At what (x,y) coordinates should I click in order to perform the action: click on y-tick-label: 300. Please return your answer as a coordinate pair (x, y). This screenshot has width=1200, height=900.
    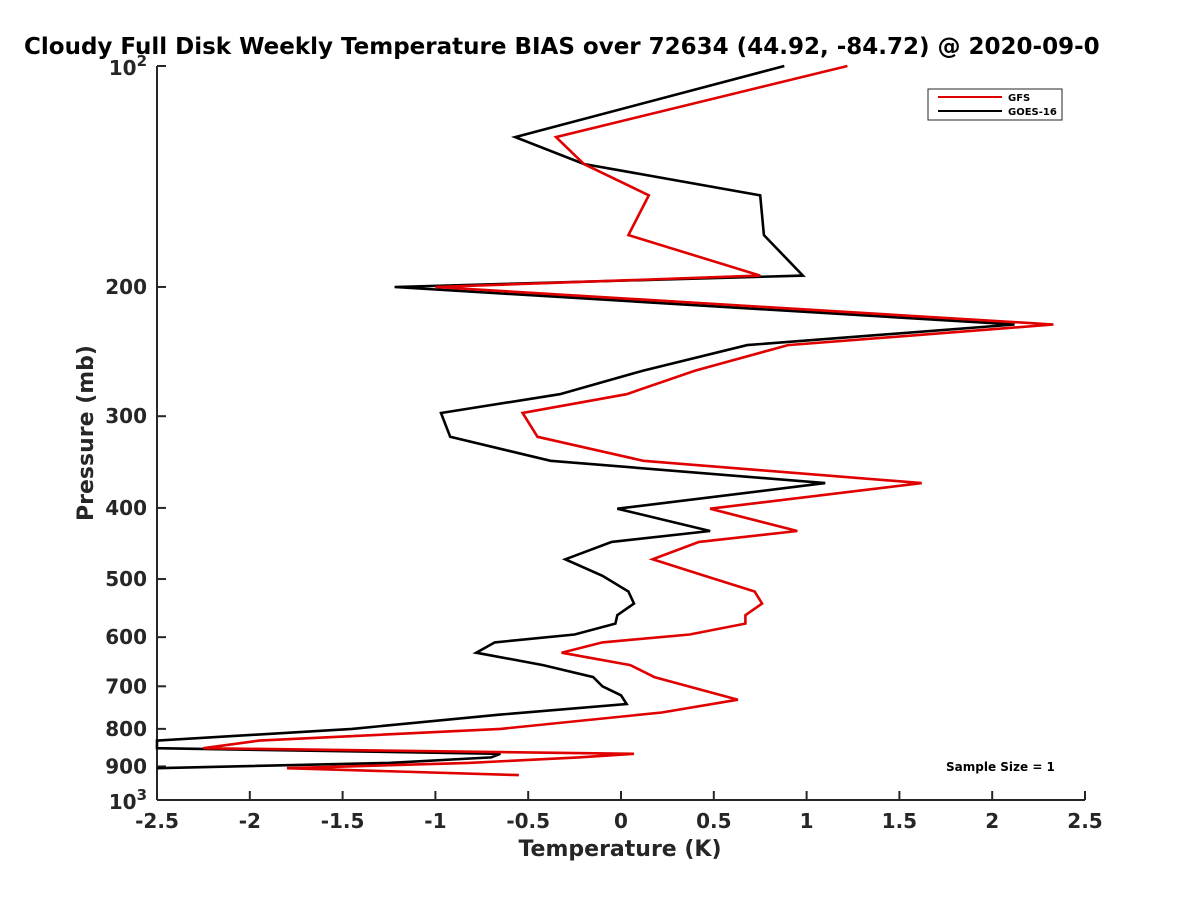
    Looking at the image, I should click on (126, 416).